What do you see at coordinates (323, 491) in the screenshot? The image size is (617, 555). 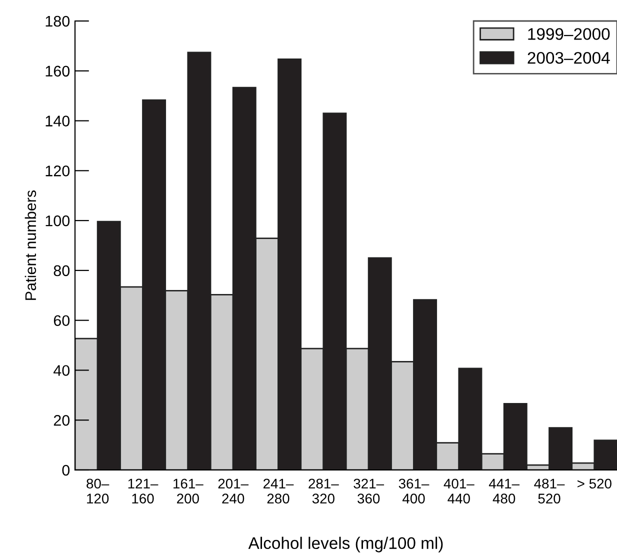 I see `x-tick-label: 281– 320` at bounding box center [323, 491].